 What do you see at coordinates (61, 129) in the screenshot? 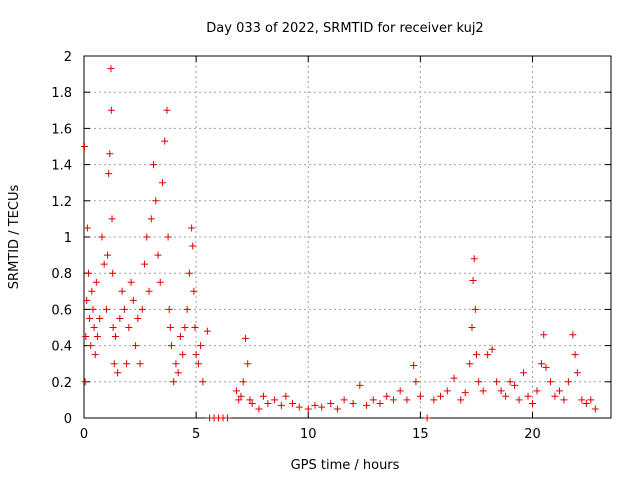
I see `y-tick-label: 1.6` at bounding box center [61, 129].